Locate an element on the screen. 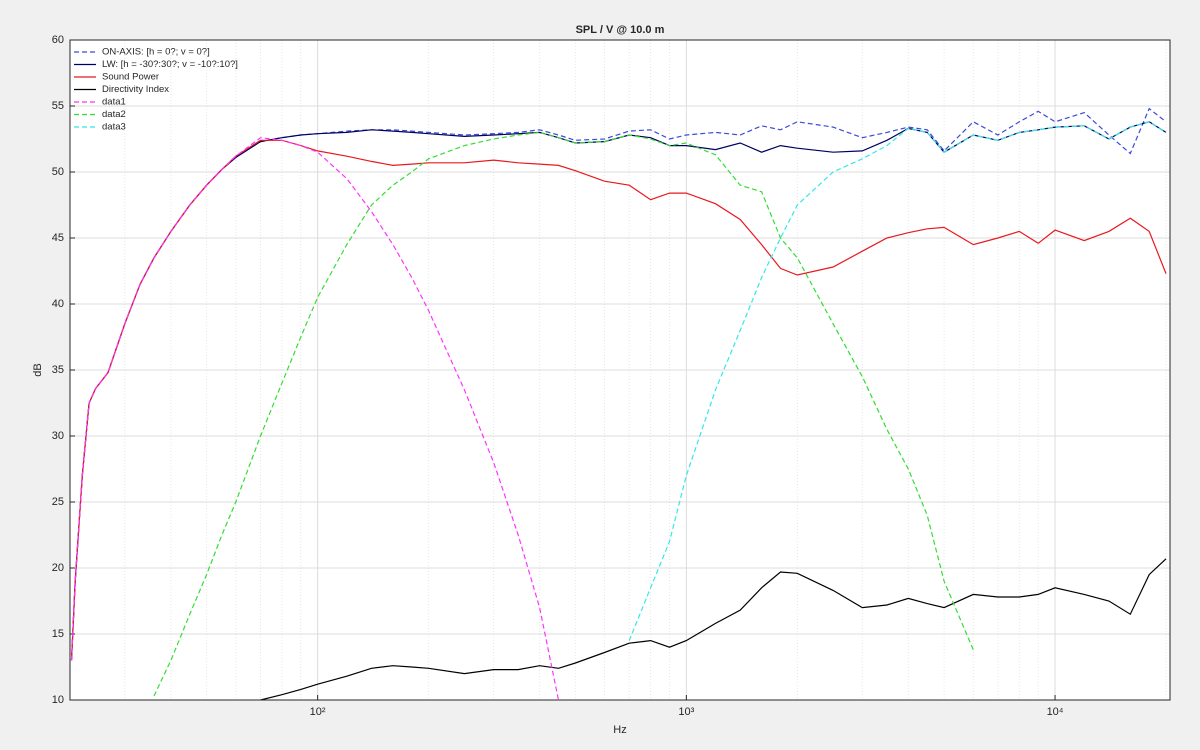 The width and height of the screenshot is (1200, 750). y-tick-label: 55 is located at coordinates (58, 106).